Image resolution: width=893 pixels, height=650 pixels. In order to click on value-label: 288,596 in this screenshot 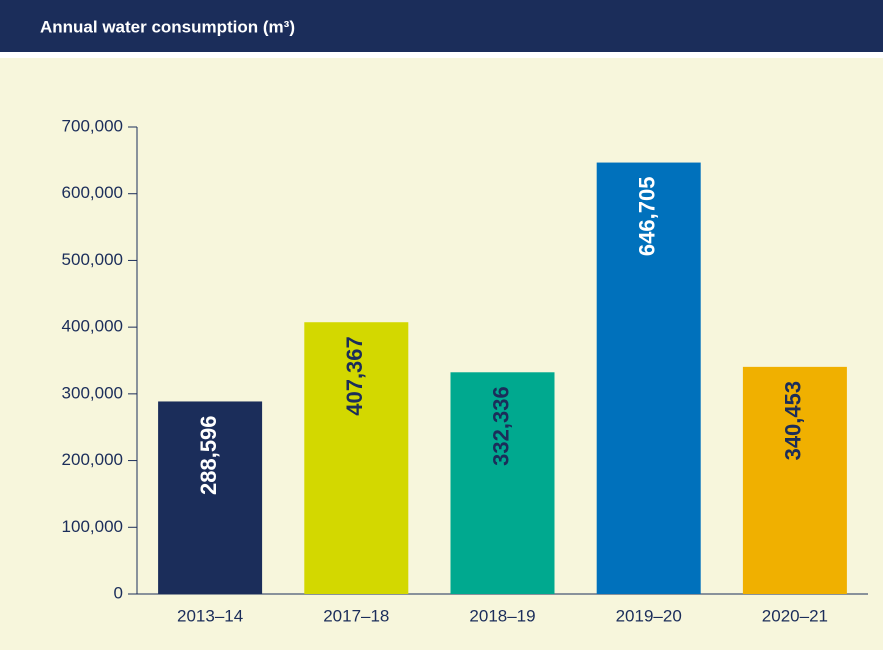, I will do `click(208, 455)`.